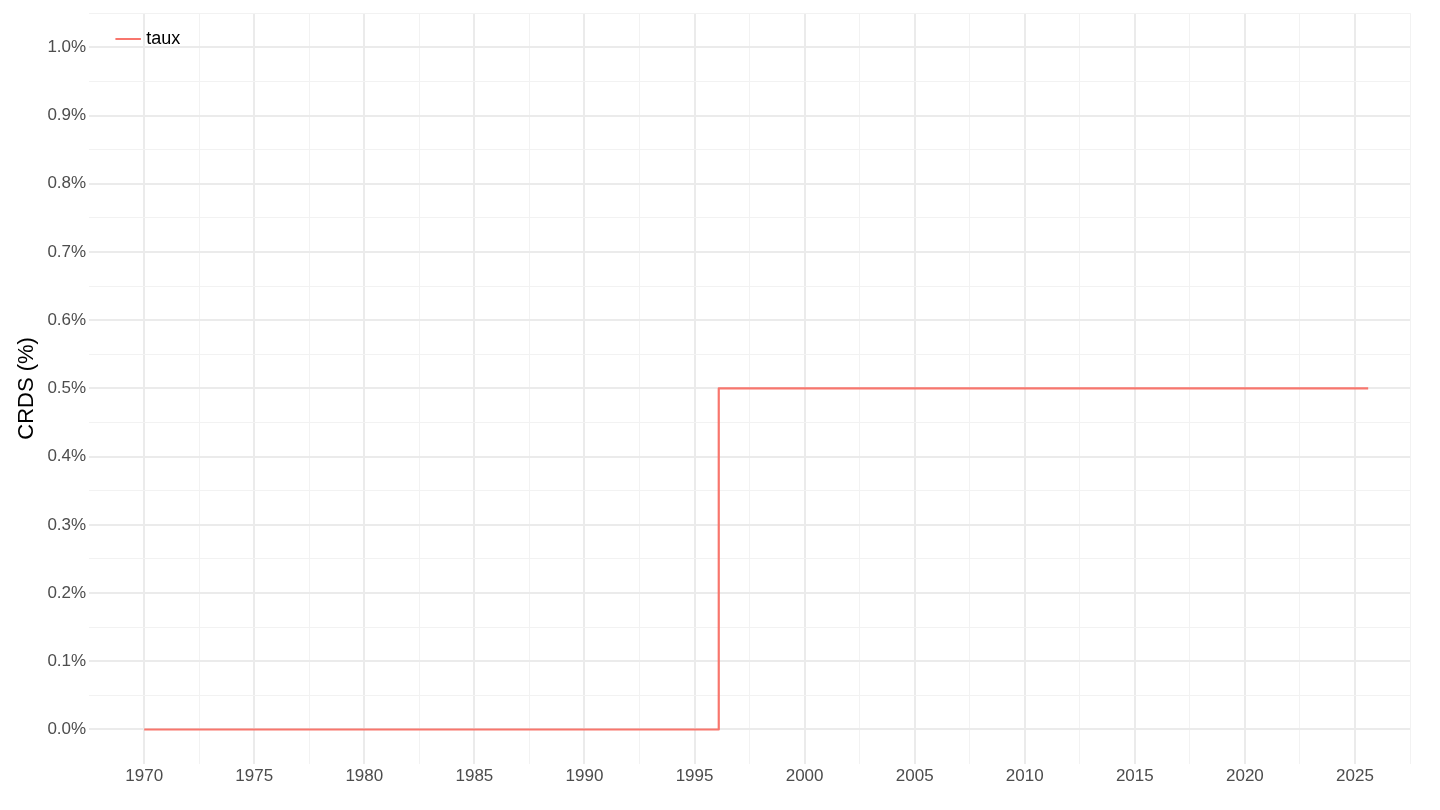  Describe the element at coordinates (67, 660) in the screenshot. I see `y-tick-label: 0.1%` at that location.